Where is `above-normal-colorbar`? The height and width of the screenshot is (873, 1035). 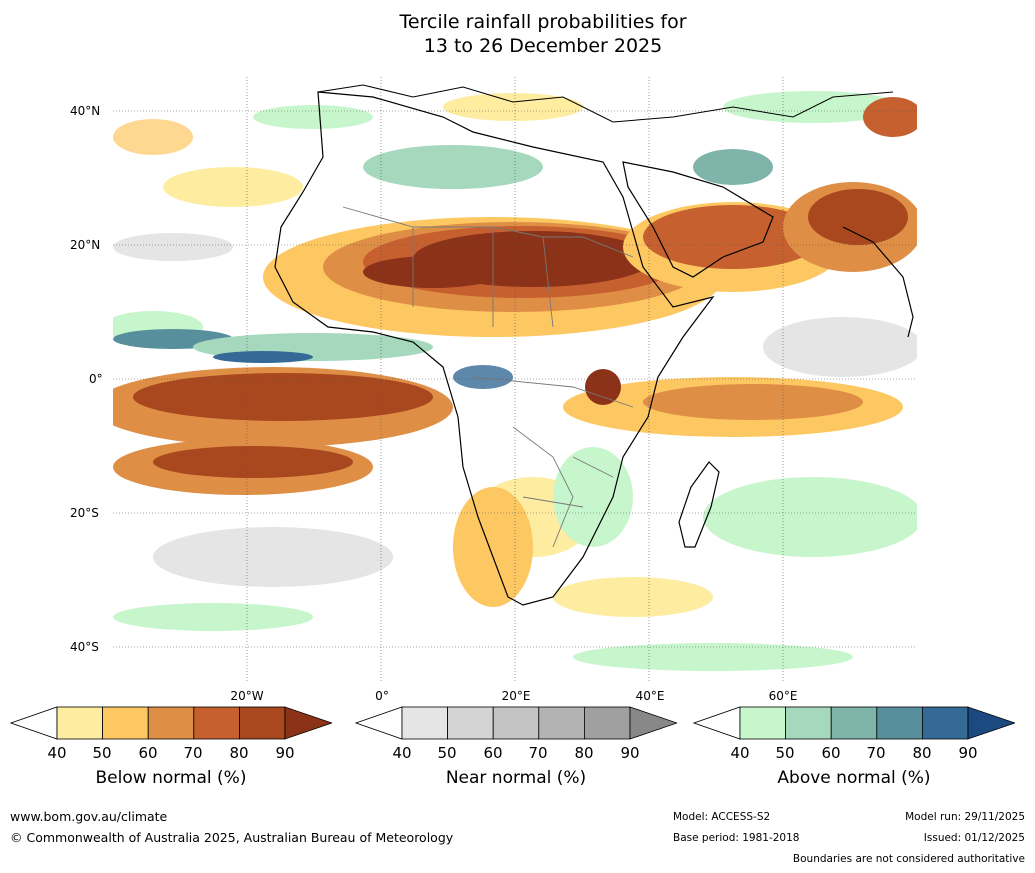
above-normal-colorbar is located at coordinates (854, 723).